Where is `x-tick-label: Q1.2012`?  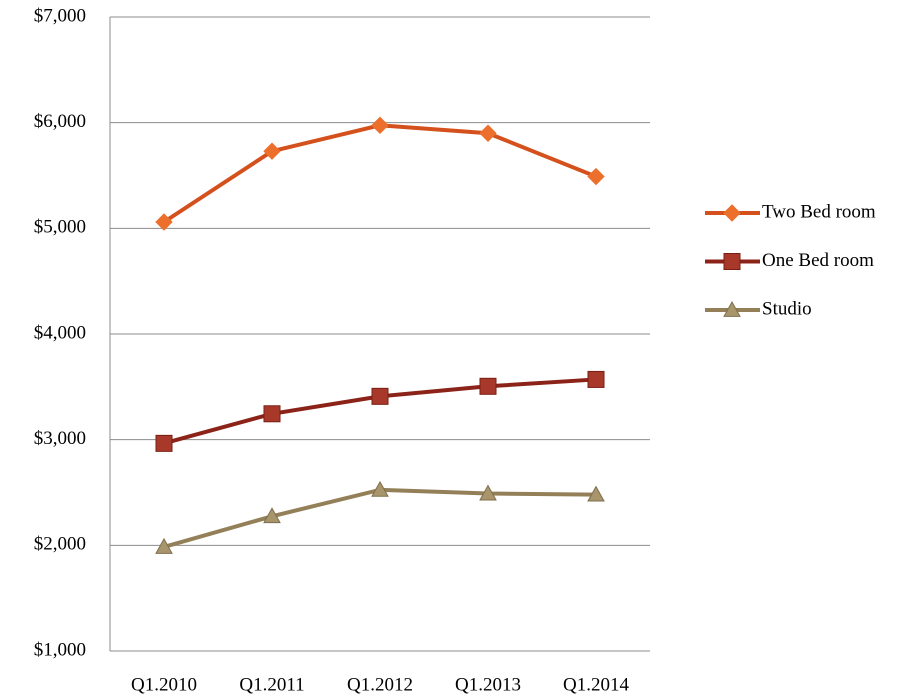 x-tick-label: Q1.2012 is located at coordinates (380, 684).